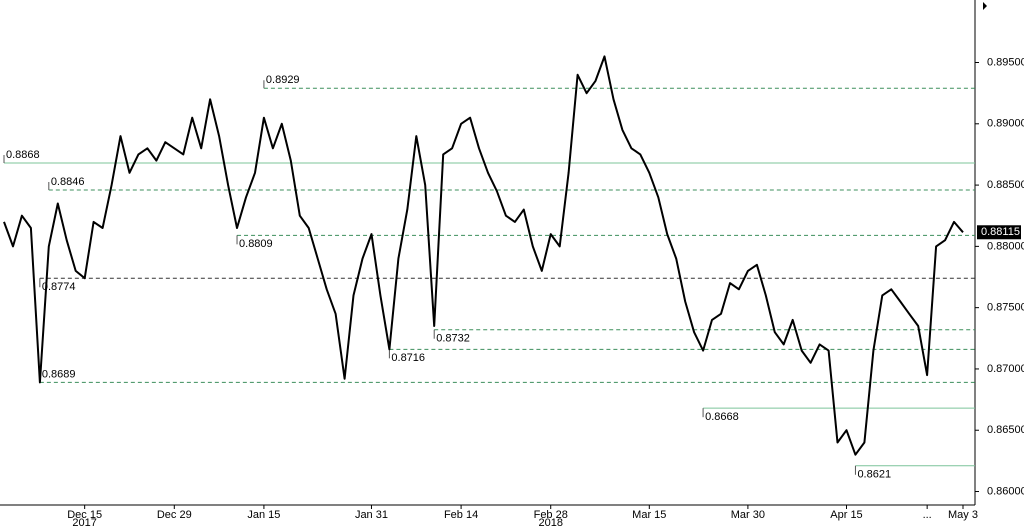 Image resolution: width=1024 pixels, height=528 pixels. What do you see at coordinates (551, 515) in the screenshot?
I see `x-tick-label: Feb 28` at bounding box center [551, 515].